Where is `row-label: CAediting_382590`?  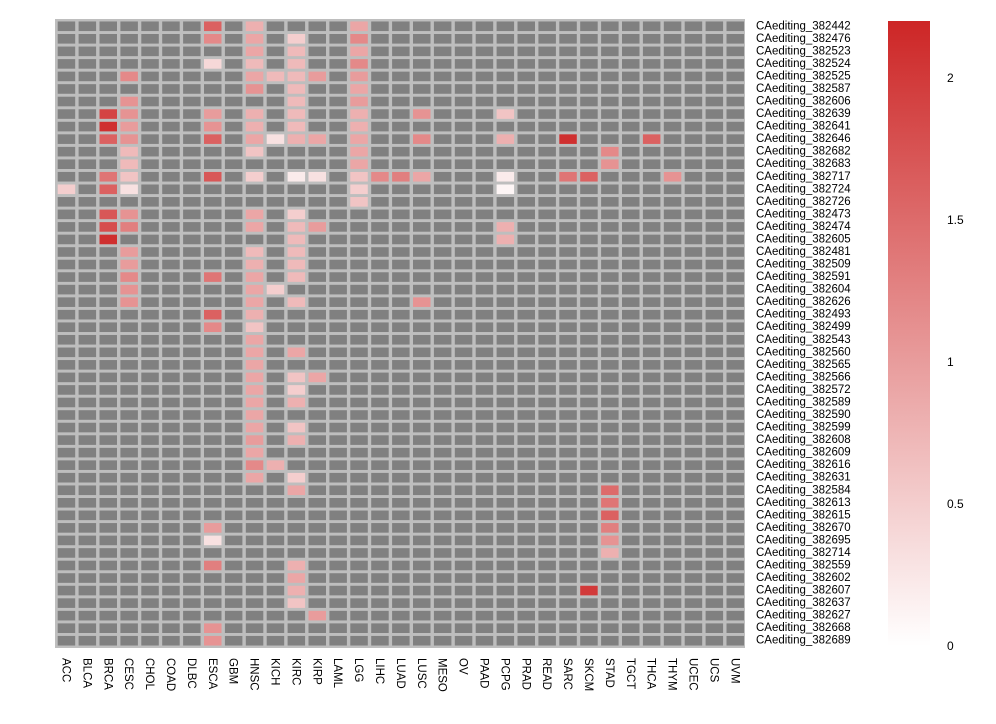 row-label: CAediting_382590 is located at coordinates (803, 415).